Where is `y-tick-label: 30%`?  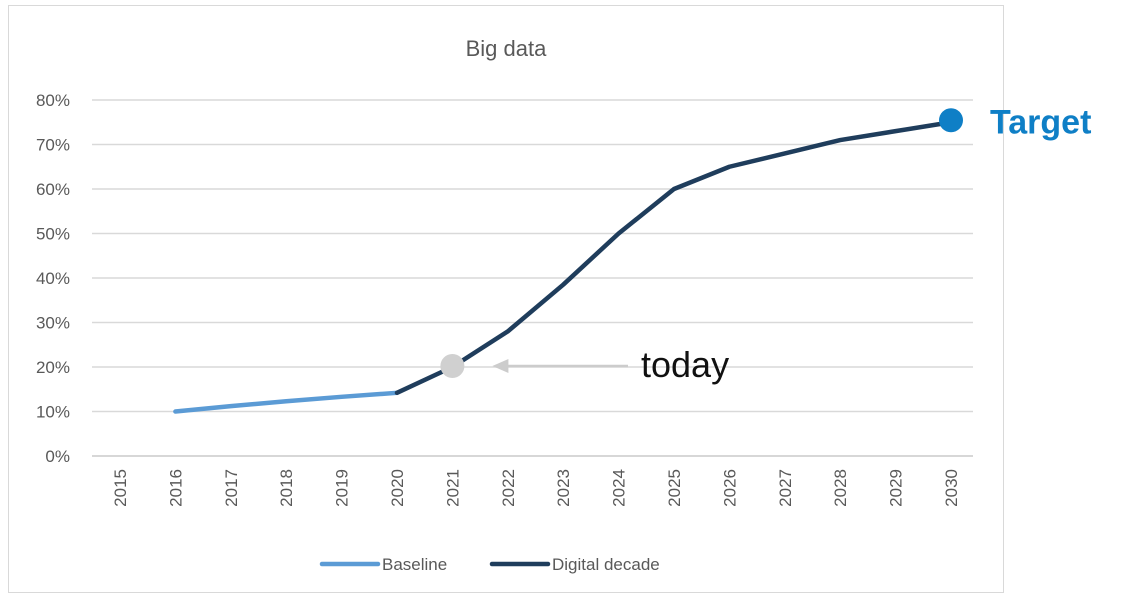
y-tick-label: 30% is located at coordinates (53, 323).